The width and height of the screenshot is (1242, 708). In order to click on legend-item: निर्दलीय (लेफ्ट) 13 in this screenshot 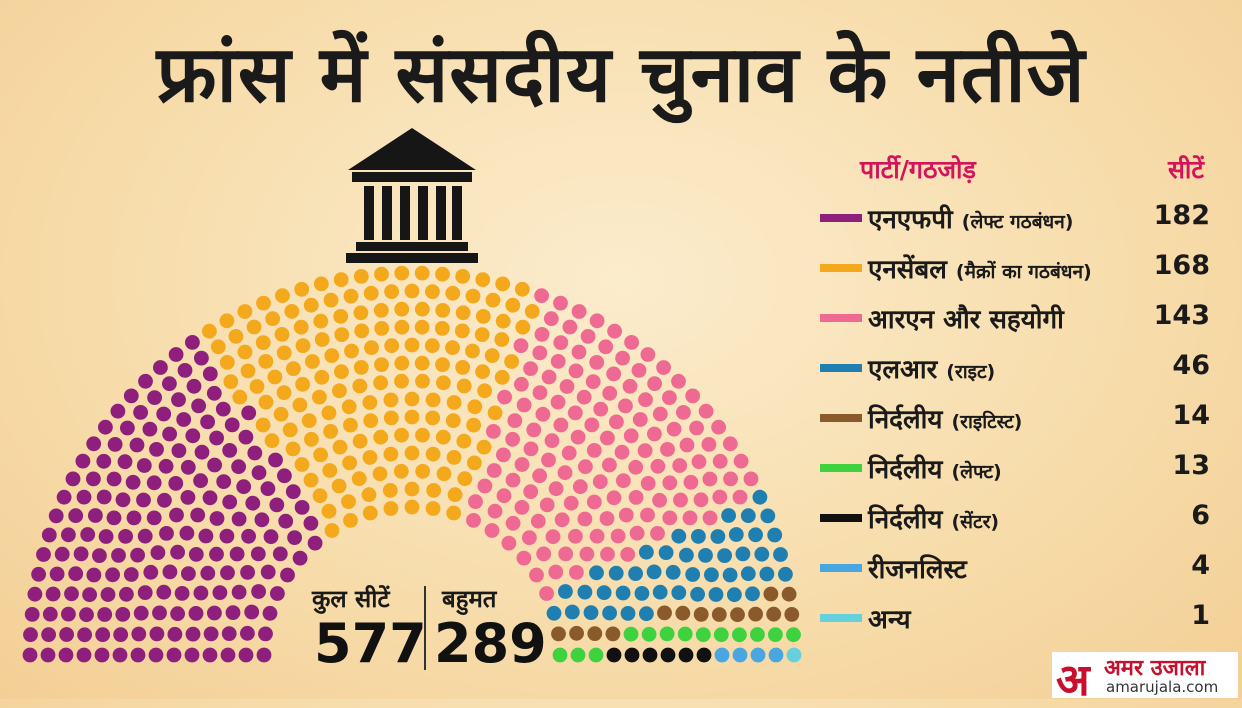, I will do `click(1020, 468)`.